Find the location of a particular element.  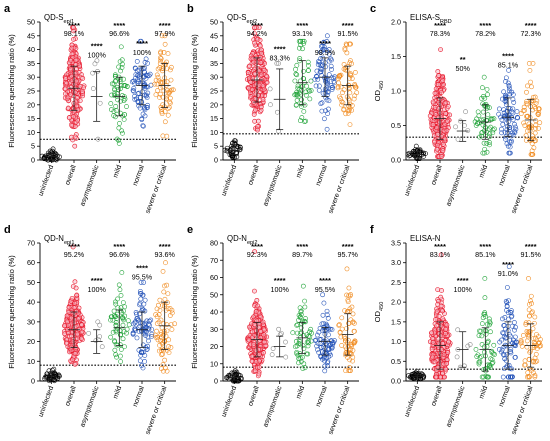

y-tick-label: 2.5 is located at coordinates (396, 282).